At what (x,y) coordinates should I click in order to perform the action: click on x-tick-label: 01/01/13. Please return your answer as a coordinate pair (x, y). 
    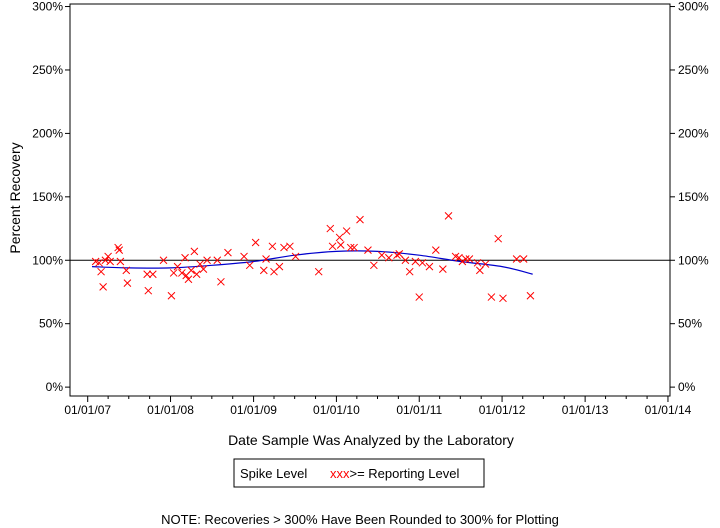
    Looking at the image, I should click on (585, 410).